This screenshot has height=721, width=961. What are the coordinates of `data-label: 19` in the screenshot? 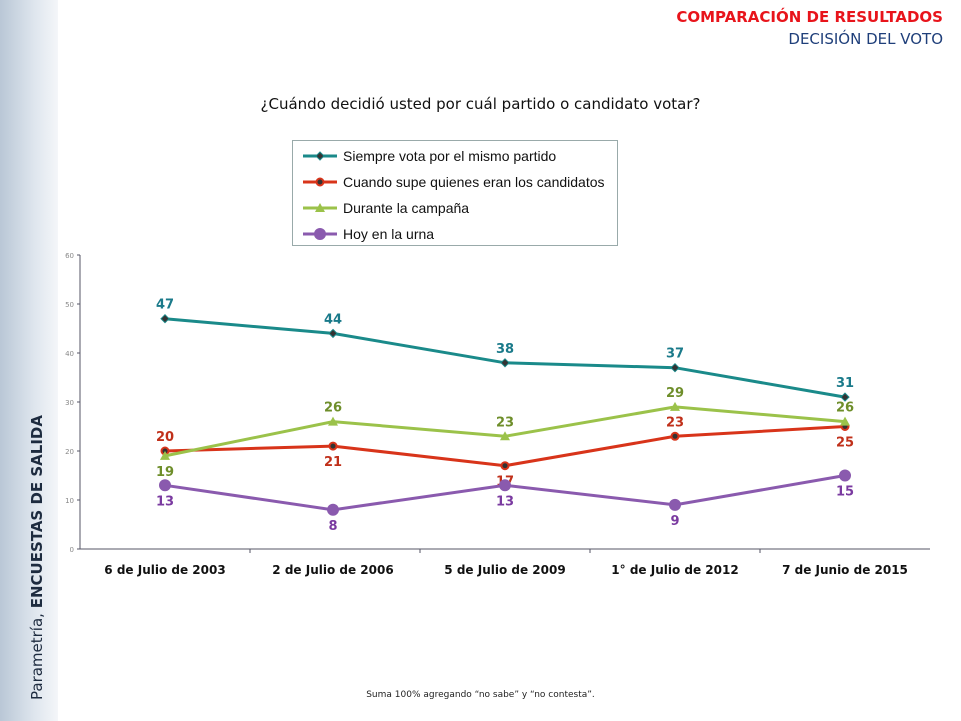 It's located at (165, 472).